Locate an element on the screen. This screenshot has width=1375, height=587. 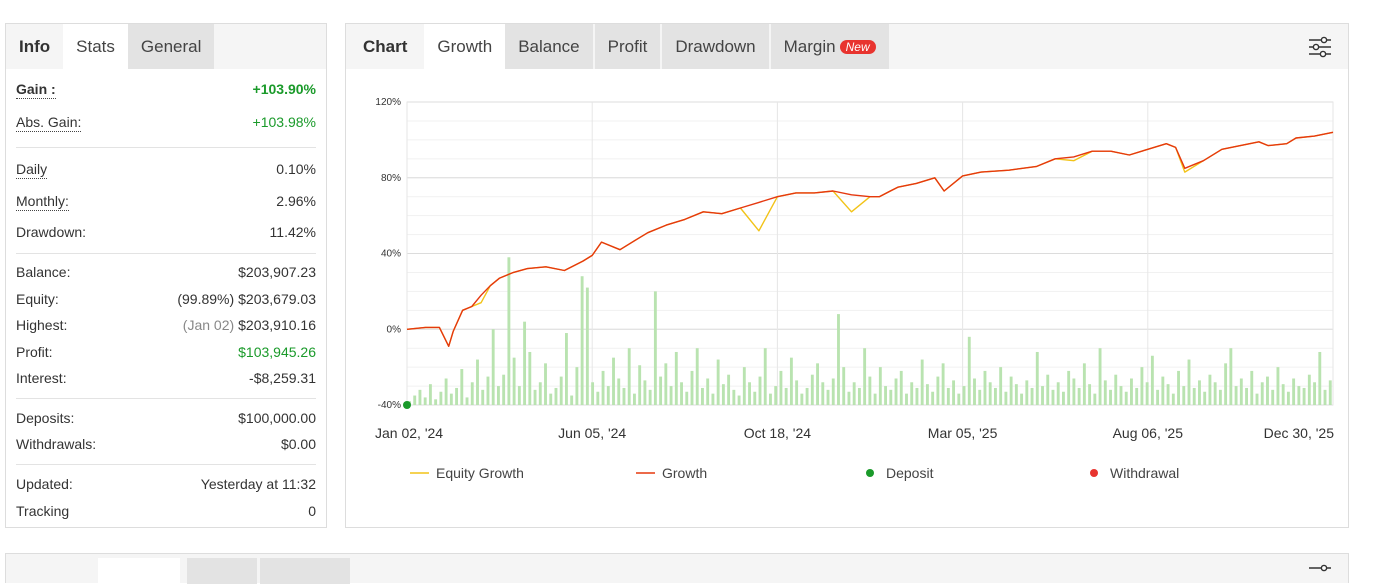
balance-row: Balance: $203,907.23 is located at coordinates (166, 272).